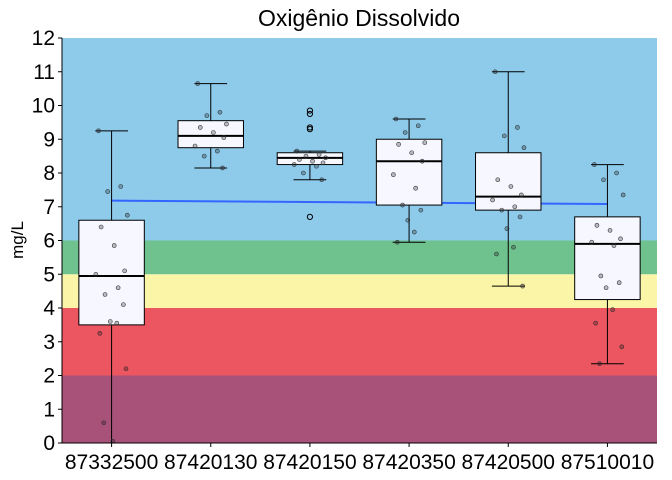 The image size is (672, 480). I want to click on y-tick-label: 11, so click(44, 72).